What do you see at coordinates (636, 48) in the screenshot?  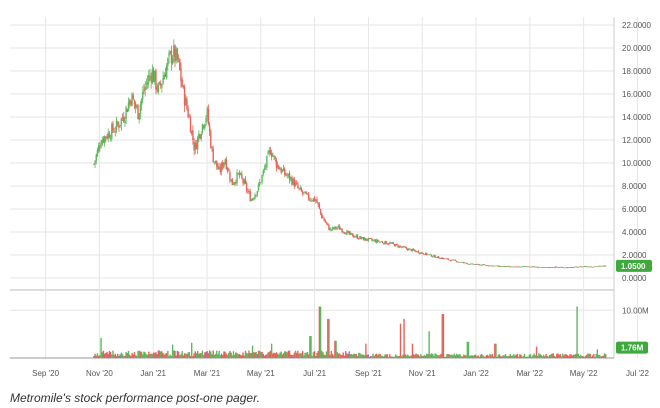 I see `price-tick-label: 20.0000` at bounding box center [636, 48].